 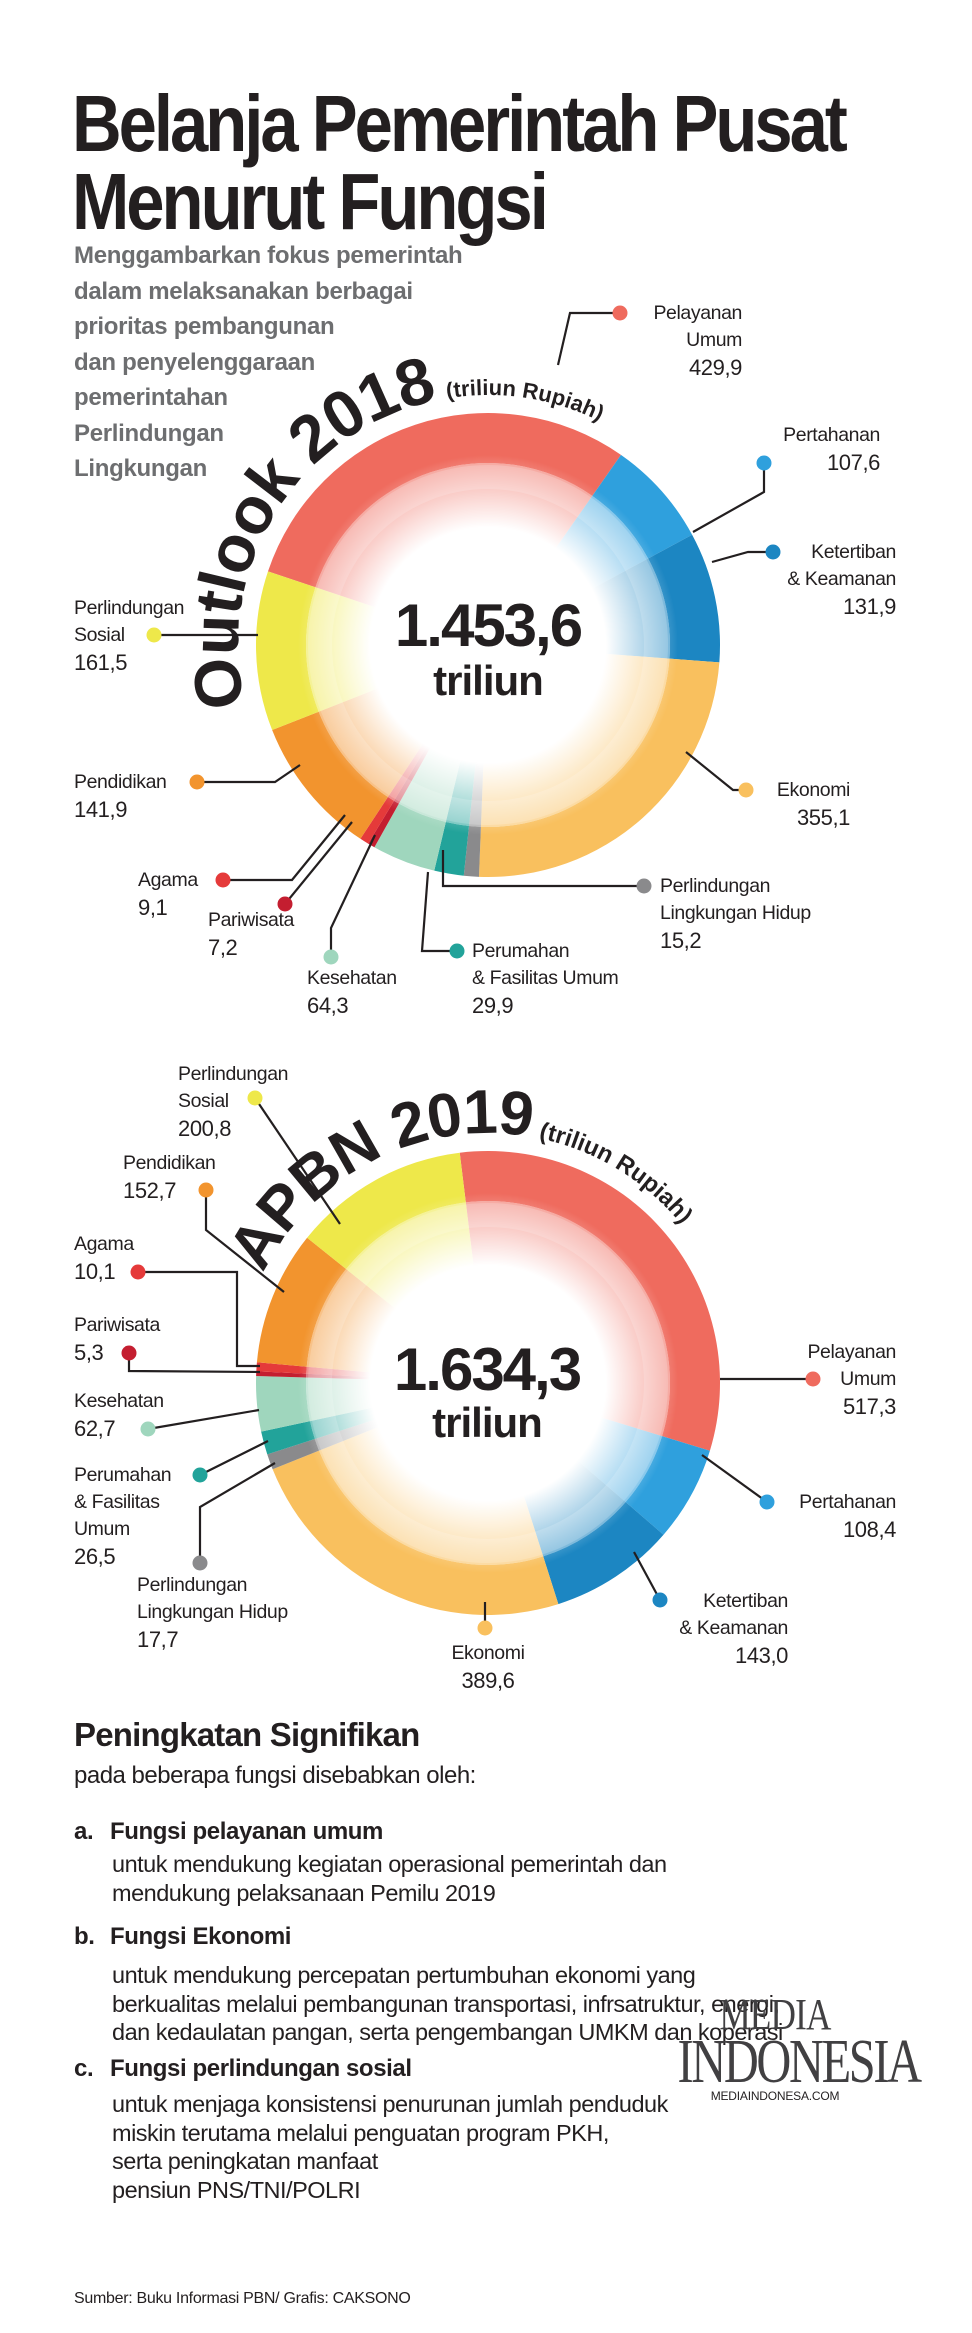 What do you see at coordinates (715, 367) in the screenshot?
I see `segment-value: 429,9` at bounding box center [715, 367].